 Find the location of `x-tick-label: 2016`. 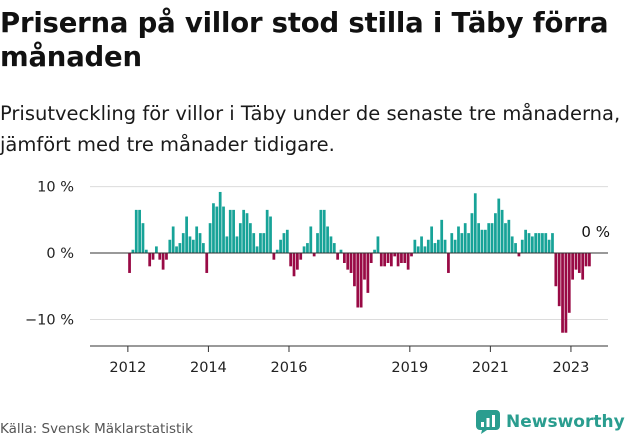

x-tick-label: 2016 is located at coordinates (289, 368).